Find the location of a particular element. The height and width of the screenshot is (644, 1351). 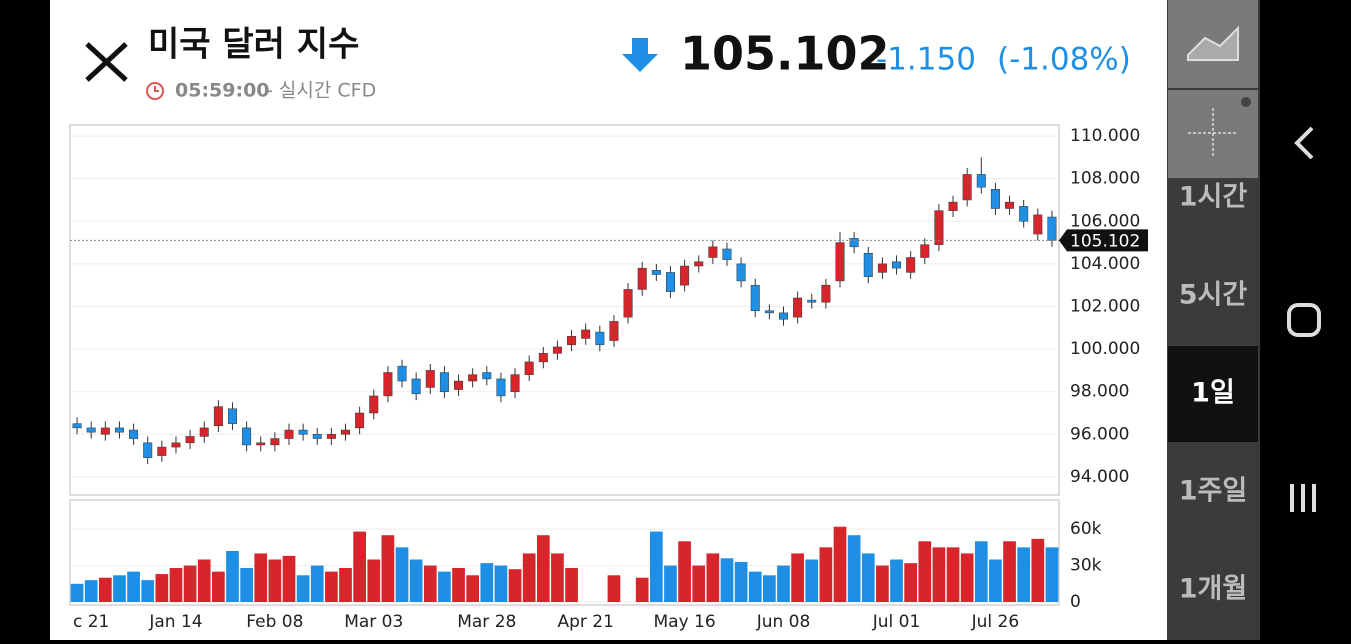

x-tick-label: Jul 01 is located at coordinates (896, 622).